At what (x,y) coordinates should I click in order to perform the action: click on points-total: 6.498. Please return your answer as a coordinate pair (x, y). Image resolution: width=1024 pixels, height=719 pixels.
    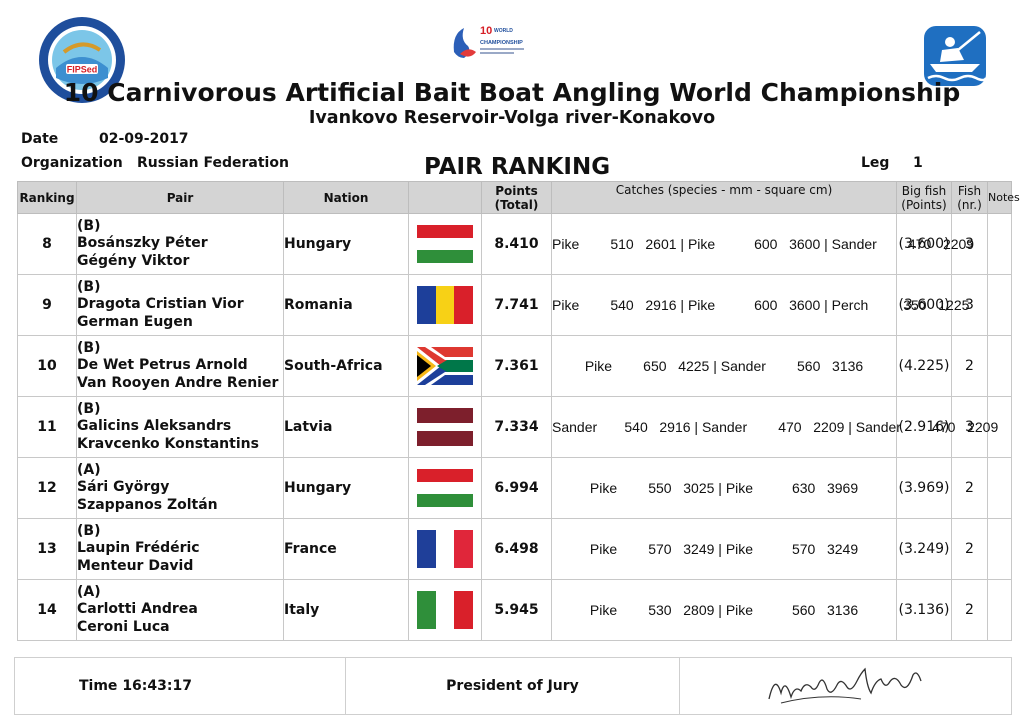
    Looking at the image, I should click on (516, 549).